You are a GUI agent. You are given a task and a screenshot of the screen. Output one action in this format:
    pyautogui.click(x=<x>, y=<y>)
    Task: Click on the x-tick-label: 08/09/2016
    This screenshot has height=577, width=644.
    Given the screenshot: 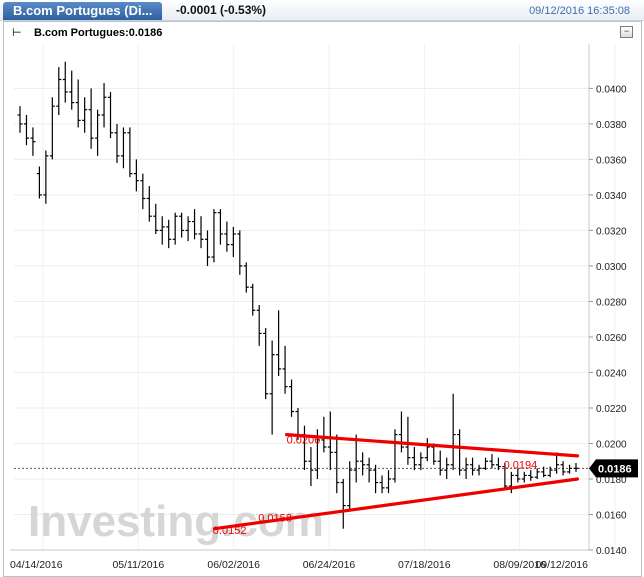 What is the action you would take?
    pyautogui.click(x=519, y=565)
    